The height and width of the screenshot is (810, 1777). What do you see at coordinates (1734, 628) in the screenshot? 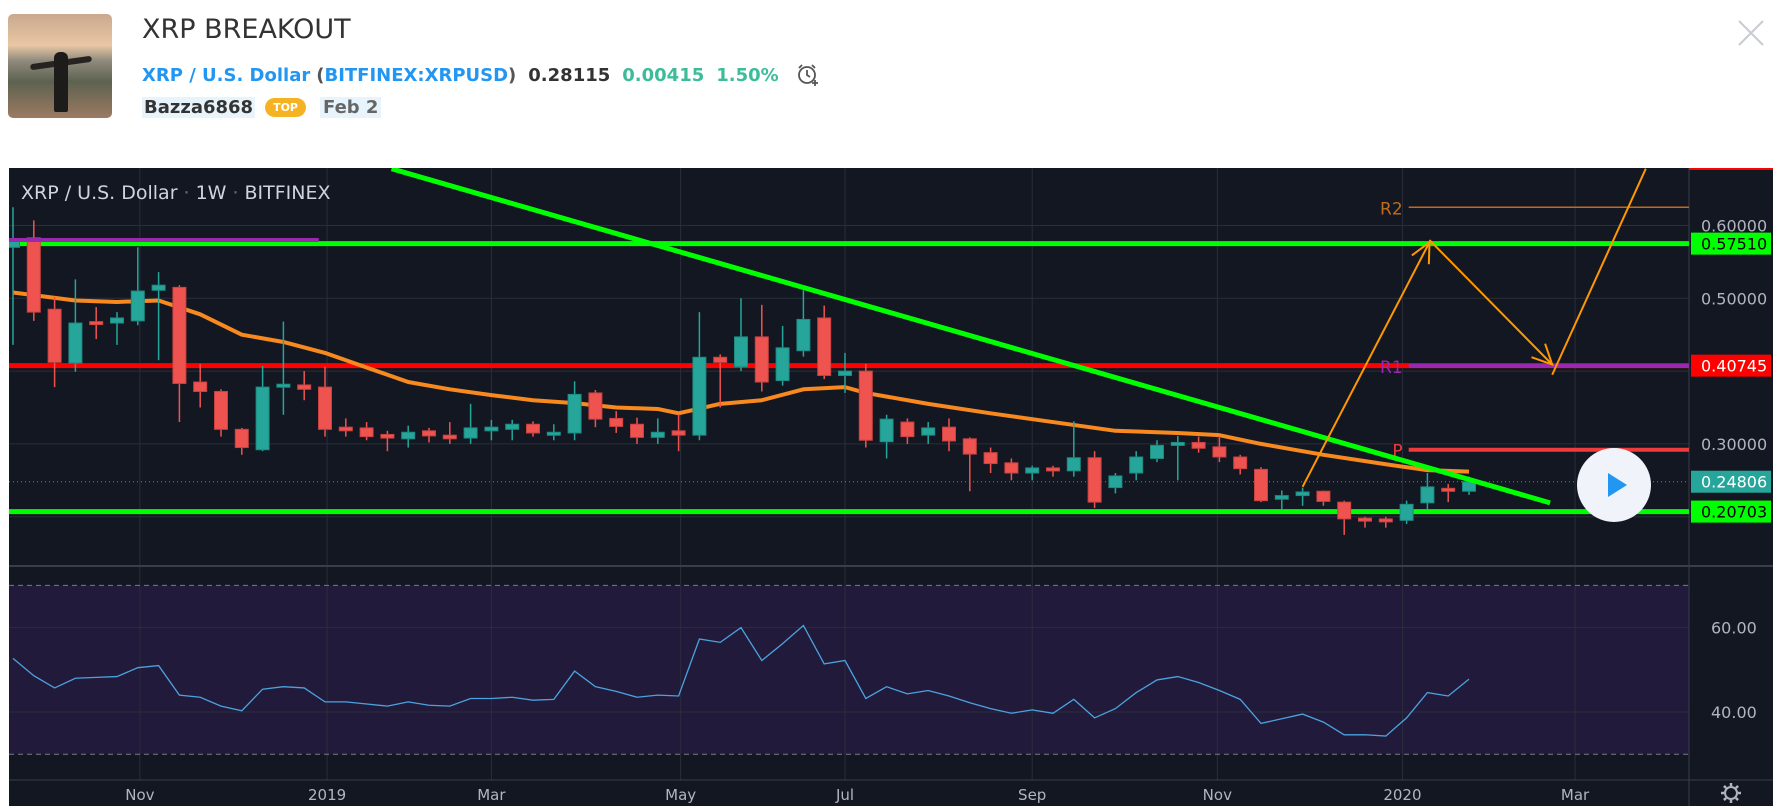
I see `rsi-axis-label: 60.00` at bounding box center [1734, 628].